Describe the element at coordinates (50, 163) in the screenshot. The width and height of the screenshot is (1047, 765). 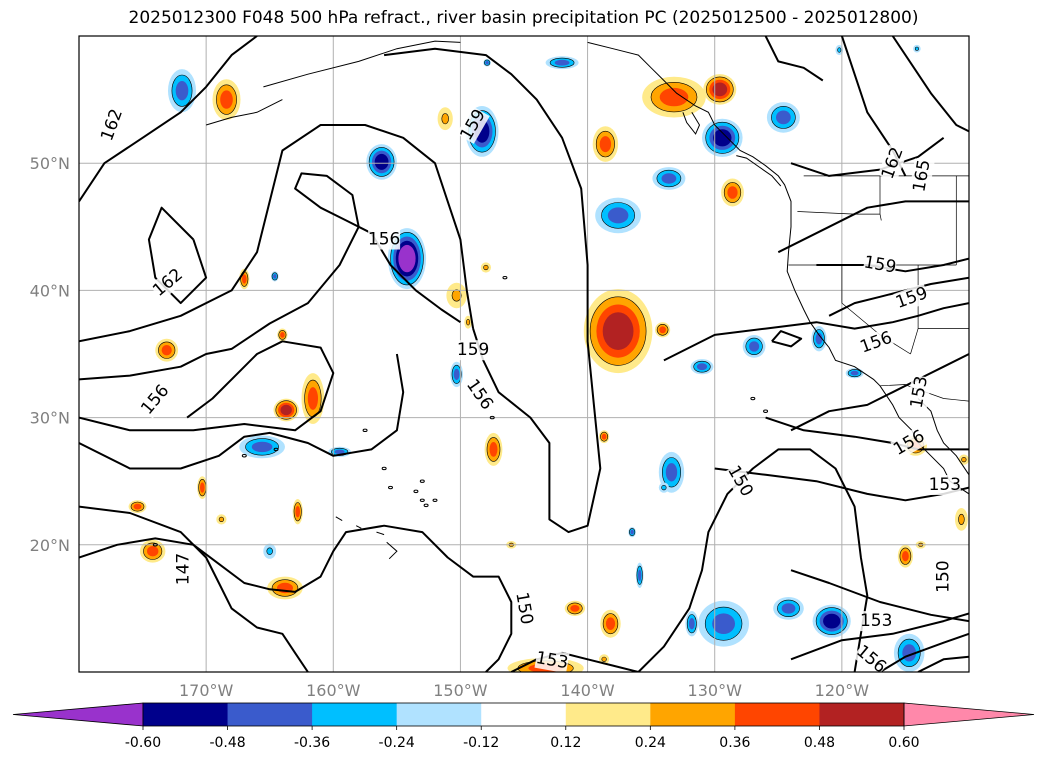
I see `latitude-tick-label: 50°N` at that location.